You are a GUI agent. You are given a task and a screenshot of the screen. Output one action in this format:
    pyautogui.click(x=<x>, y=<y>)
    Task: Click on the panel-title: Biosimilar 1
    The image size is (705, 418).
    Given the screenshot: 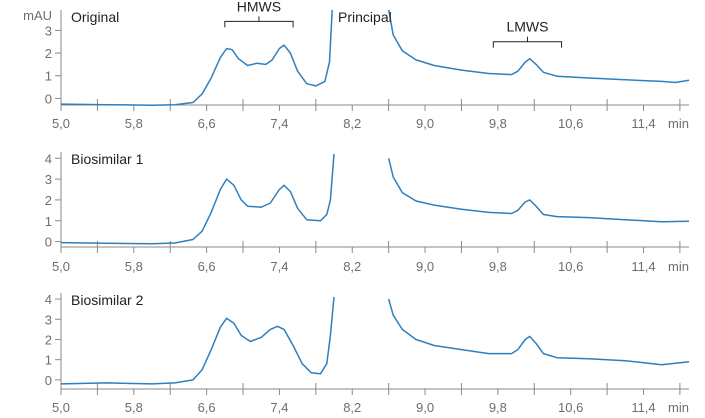 What is the action you would take?
    pyautogui.click(x=107, y=159)
    